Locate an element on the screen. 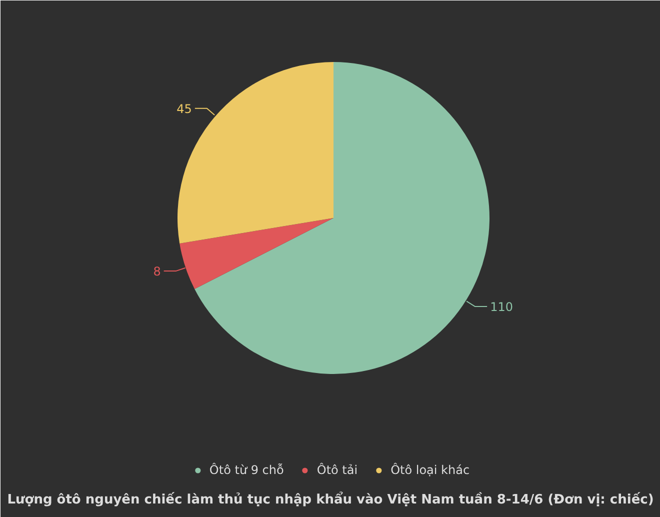 The width and height of the screenshot is (660, 517). data-label: 8 is located at coordinates (157, 271).